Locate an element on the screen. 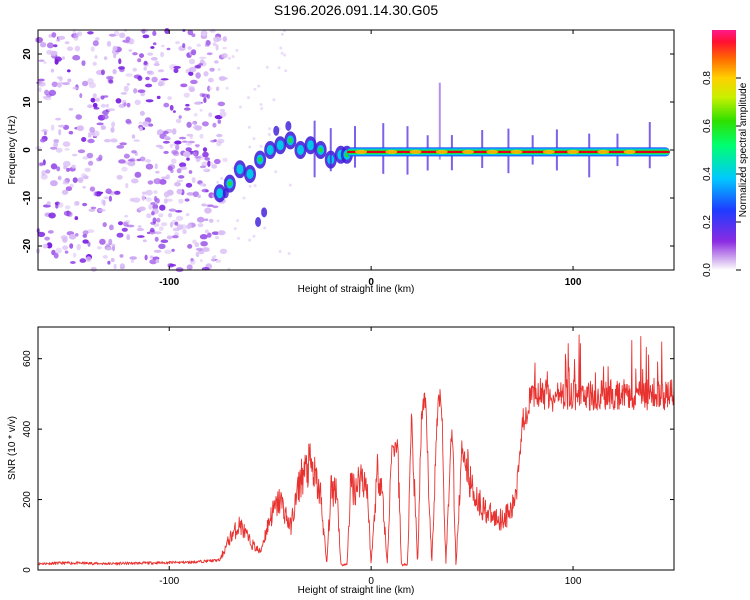  colorbar-gradient is located at coordinates (724, 150).